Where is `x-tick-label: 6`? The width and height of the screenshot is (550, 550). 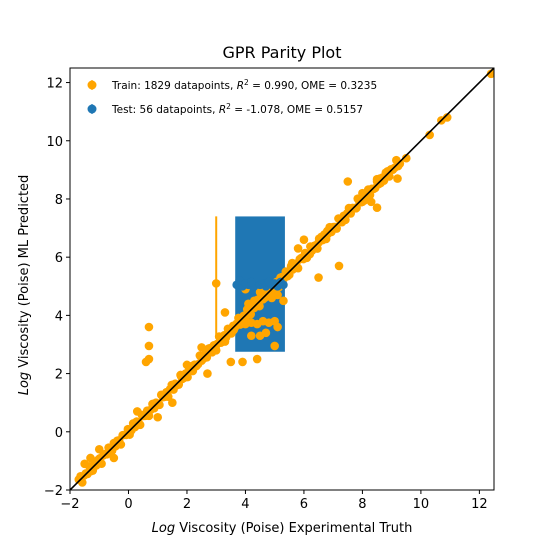 x-tick-label: 6 is located at coordinates (304, 504).